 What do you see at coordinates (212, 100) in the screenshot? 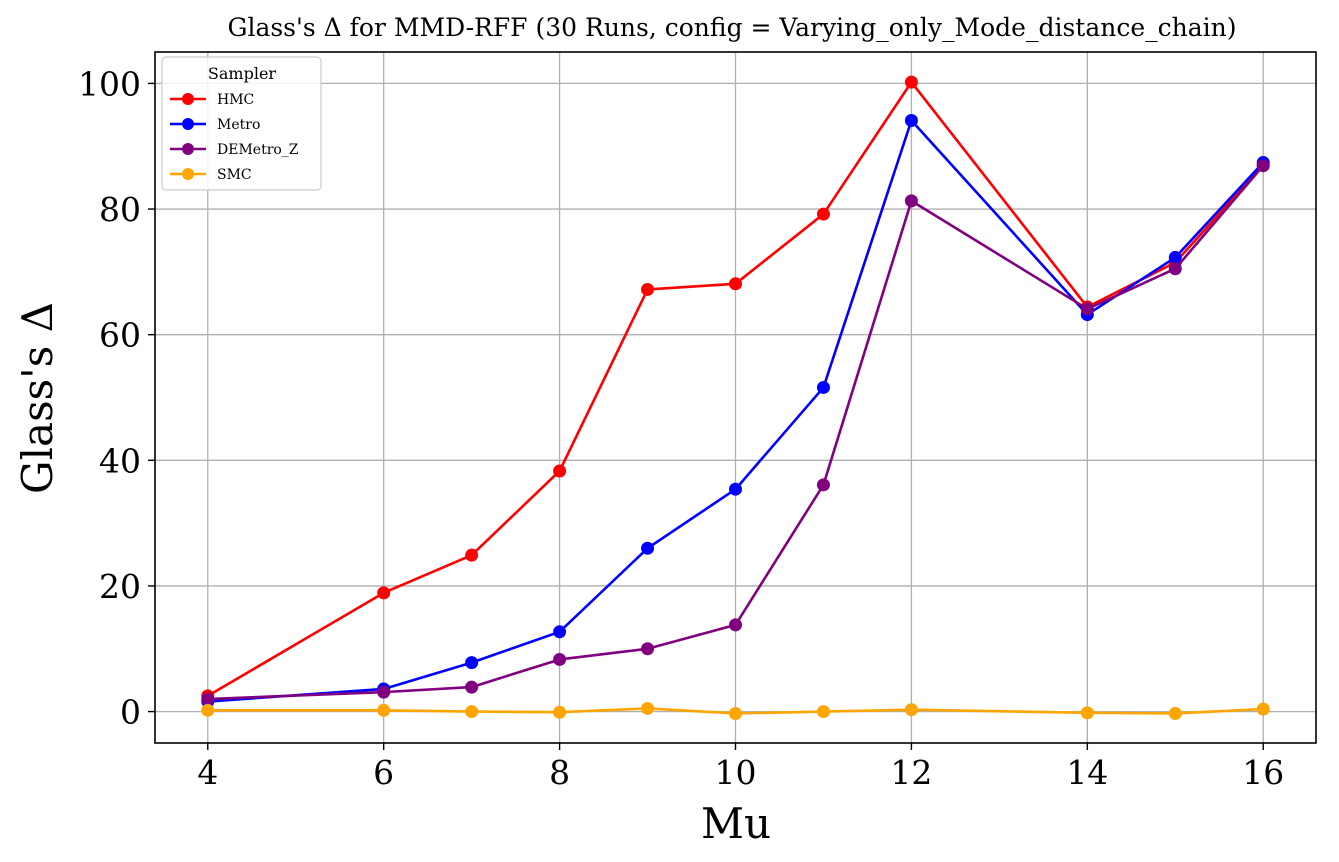
I see `legend-entry: HMC` at bounding box center [212, 100].